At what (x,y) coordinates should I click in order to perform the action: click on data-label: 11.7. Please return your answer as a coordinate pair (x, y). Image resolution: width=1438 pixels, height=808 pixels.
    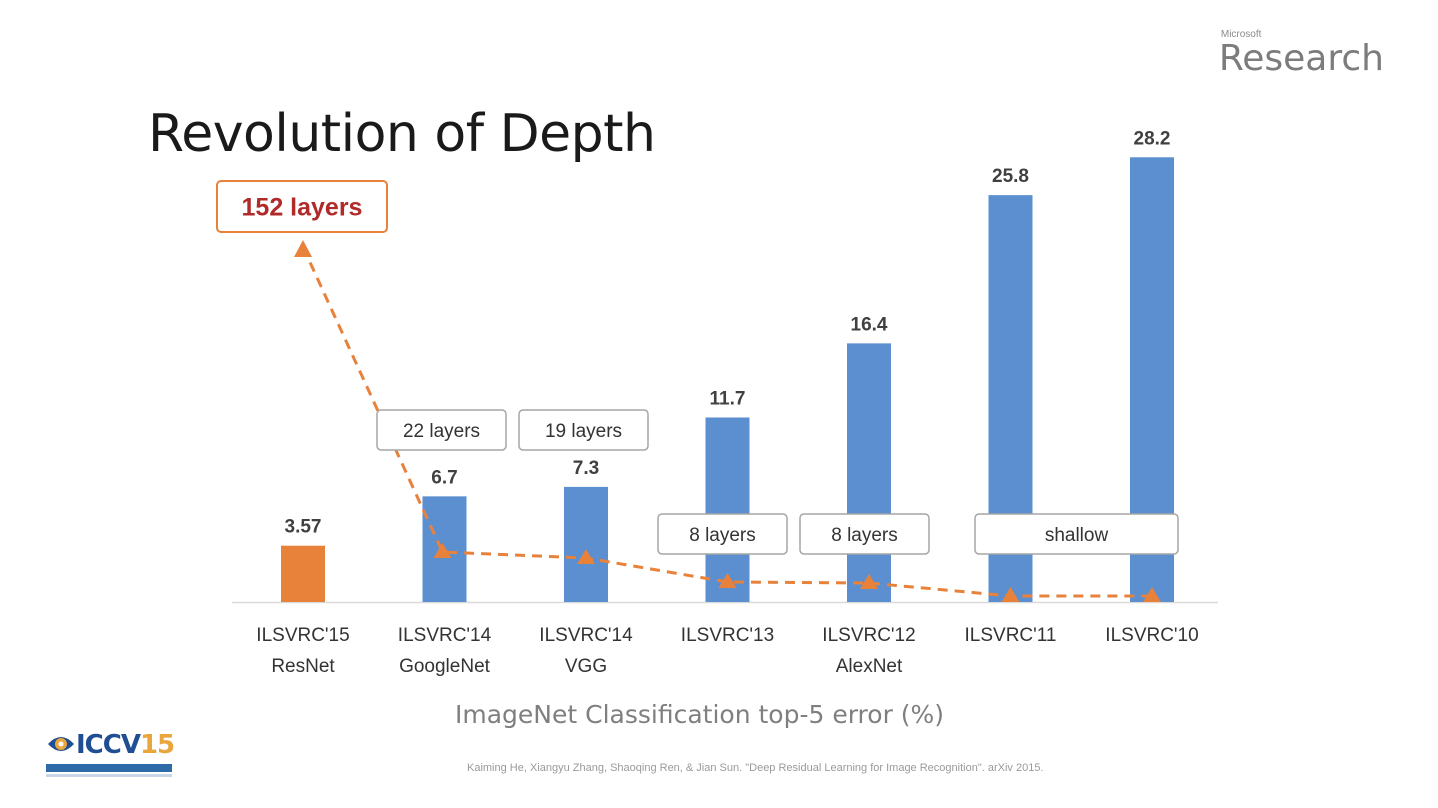
    Looking at the image, I should click on (728, 398).